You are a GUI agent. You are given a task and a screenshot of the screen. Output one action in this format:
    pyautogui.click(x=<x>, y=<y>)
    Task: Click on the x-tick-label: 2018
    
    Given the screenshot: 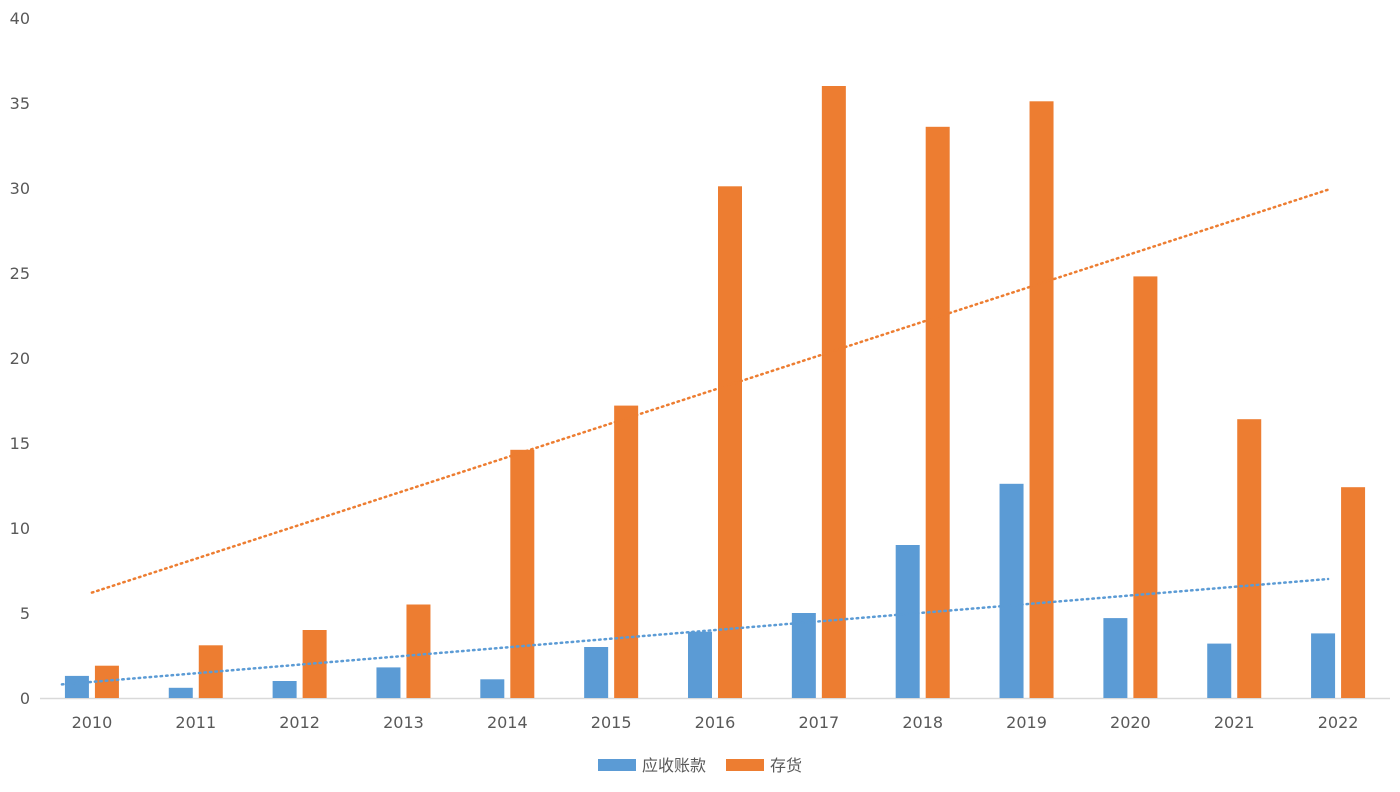 What is the action you would take?
    pyautogui.click(x=922, y=722)
    